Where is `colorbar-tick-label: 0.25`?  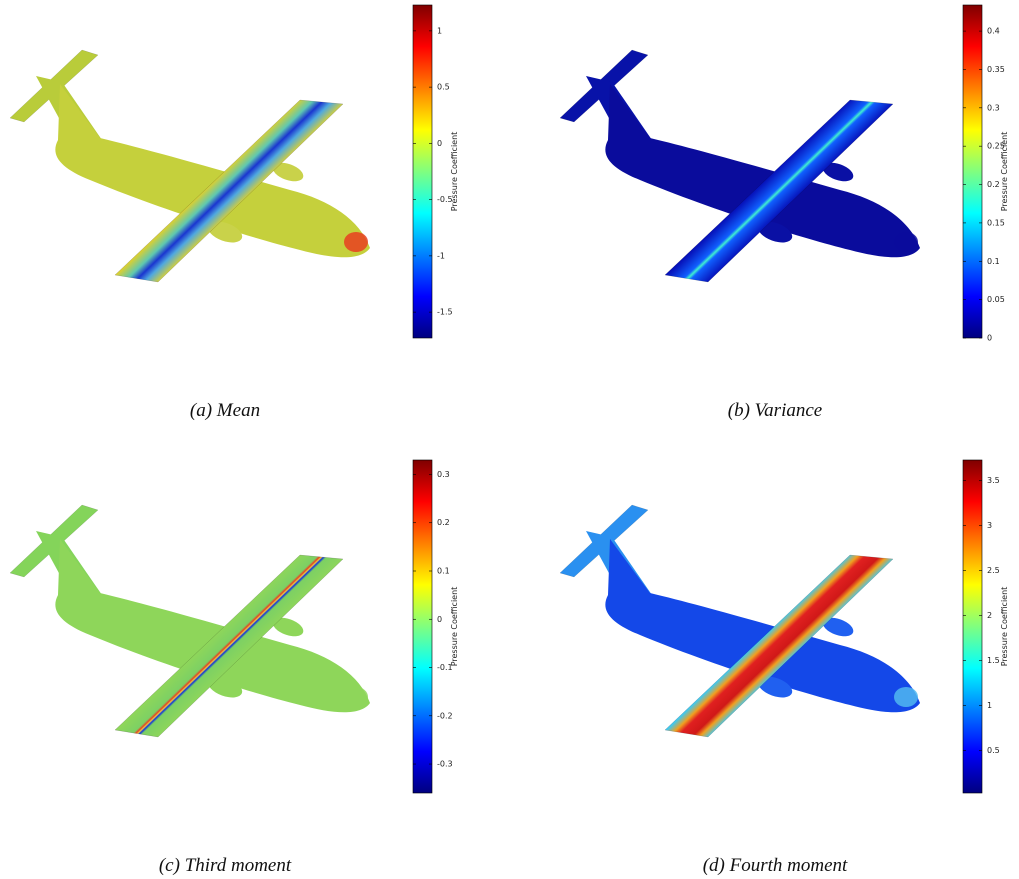
colorbar-tick-label: 0.25 is located at coordinates (996, 146).